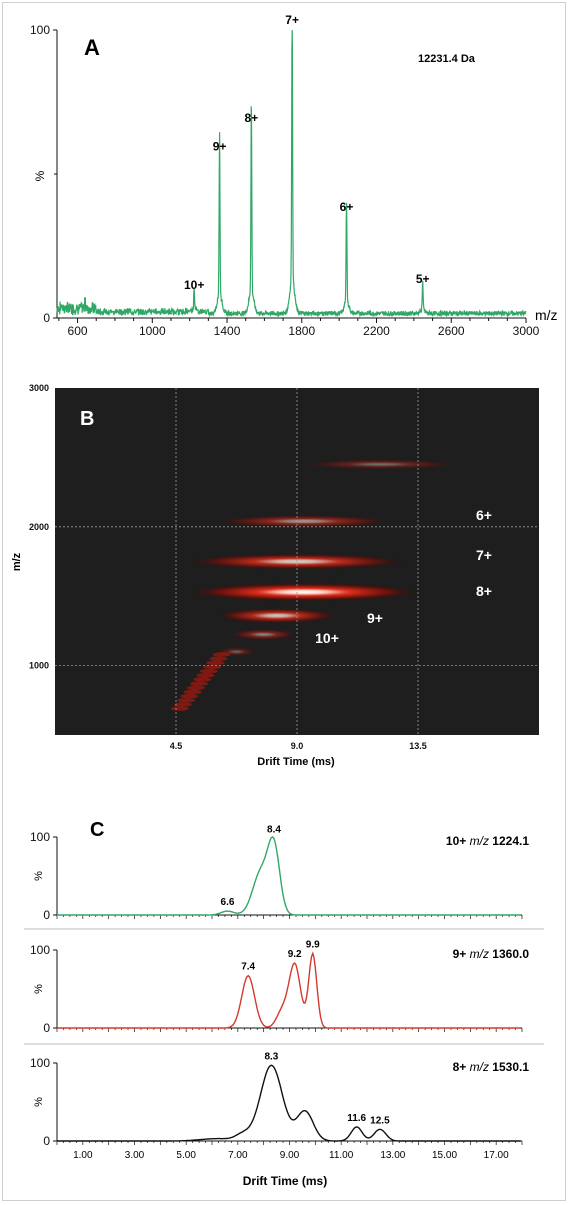 The height and width of the screenshot is (1205, 570). Describe the element at coordinates (248, 967) in the screenshot. I see `panel-c-peak-label: 7.4` at that location.